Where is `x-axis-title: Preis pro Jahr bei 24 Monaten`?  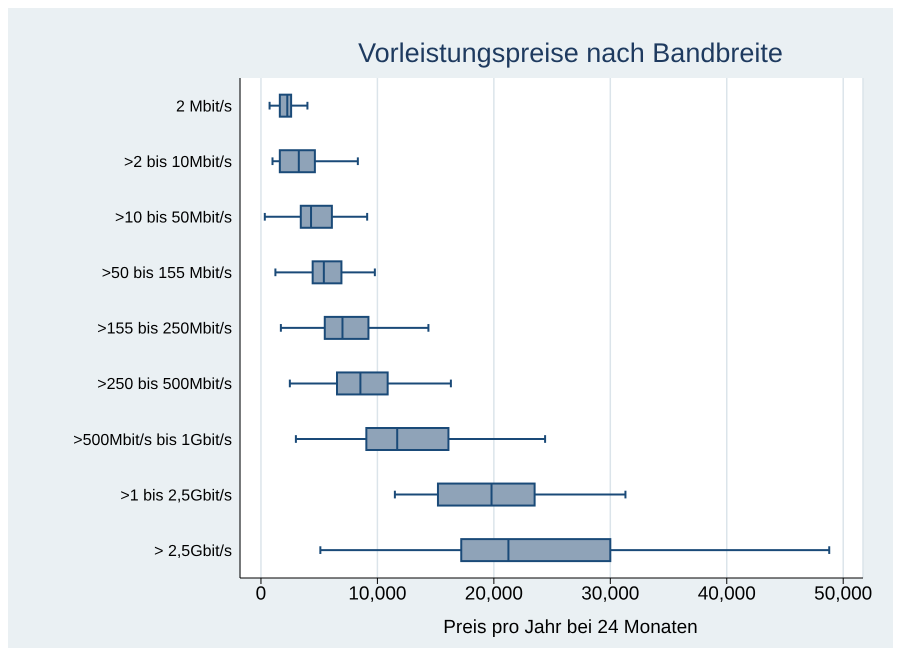
x-axis-title: Preis pro Jahr bei 24 Monaten is located at coordinates (570, 628).